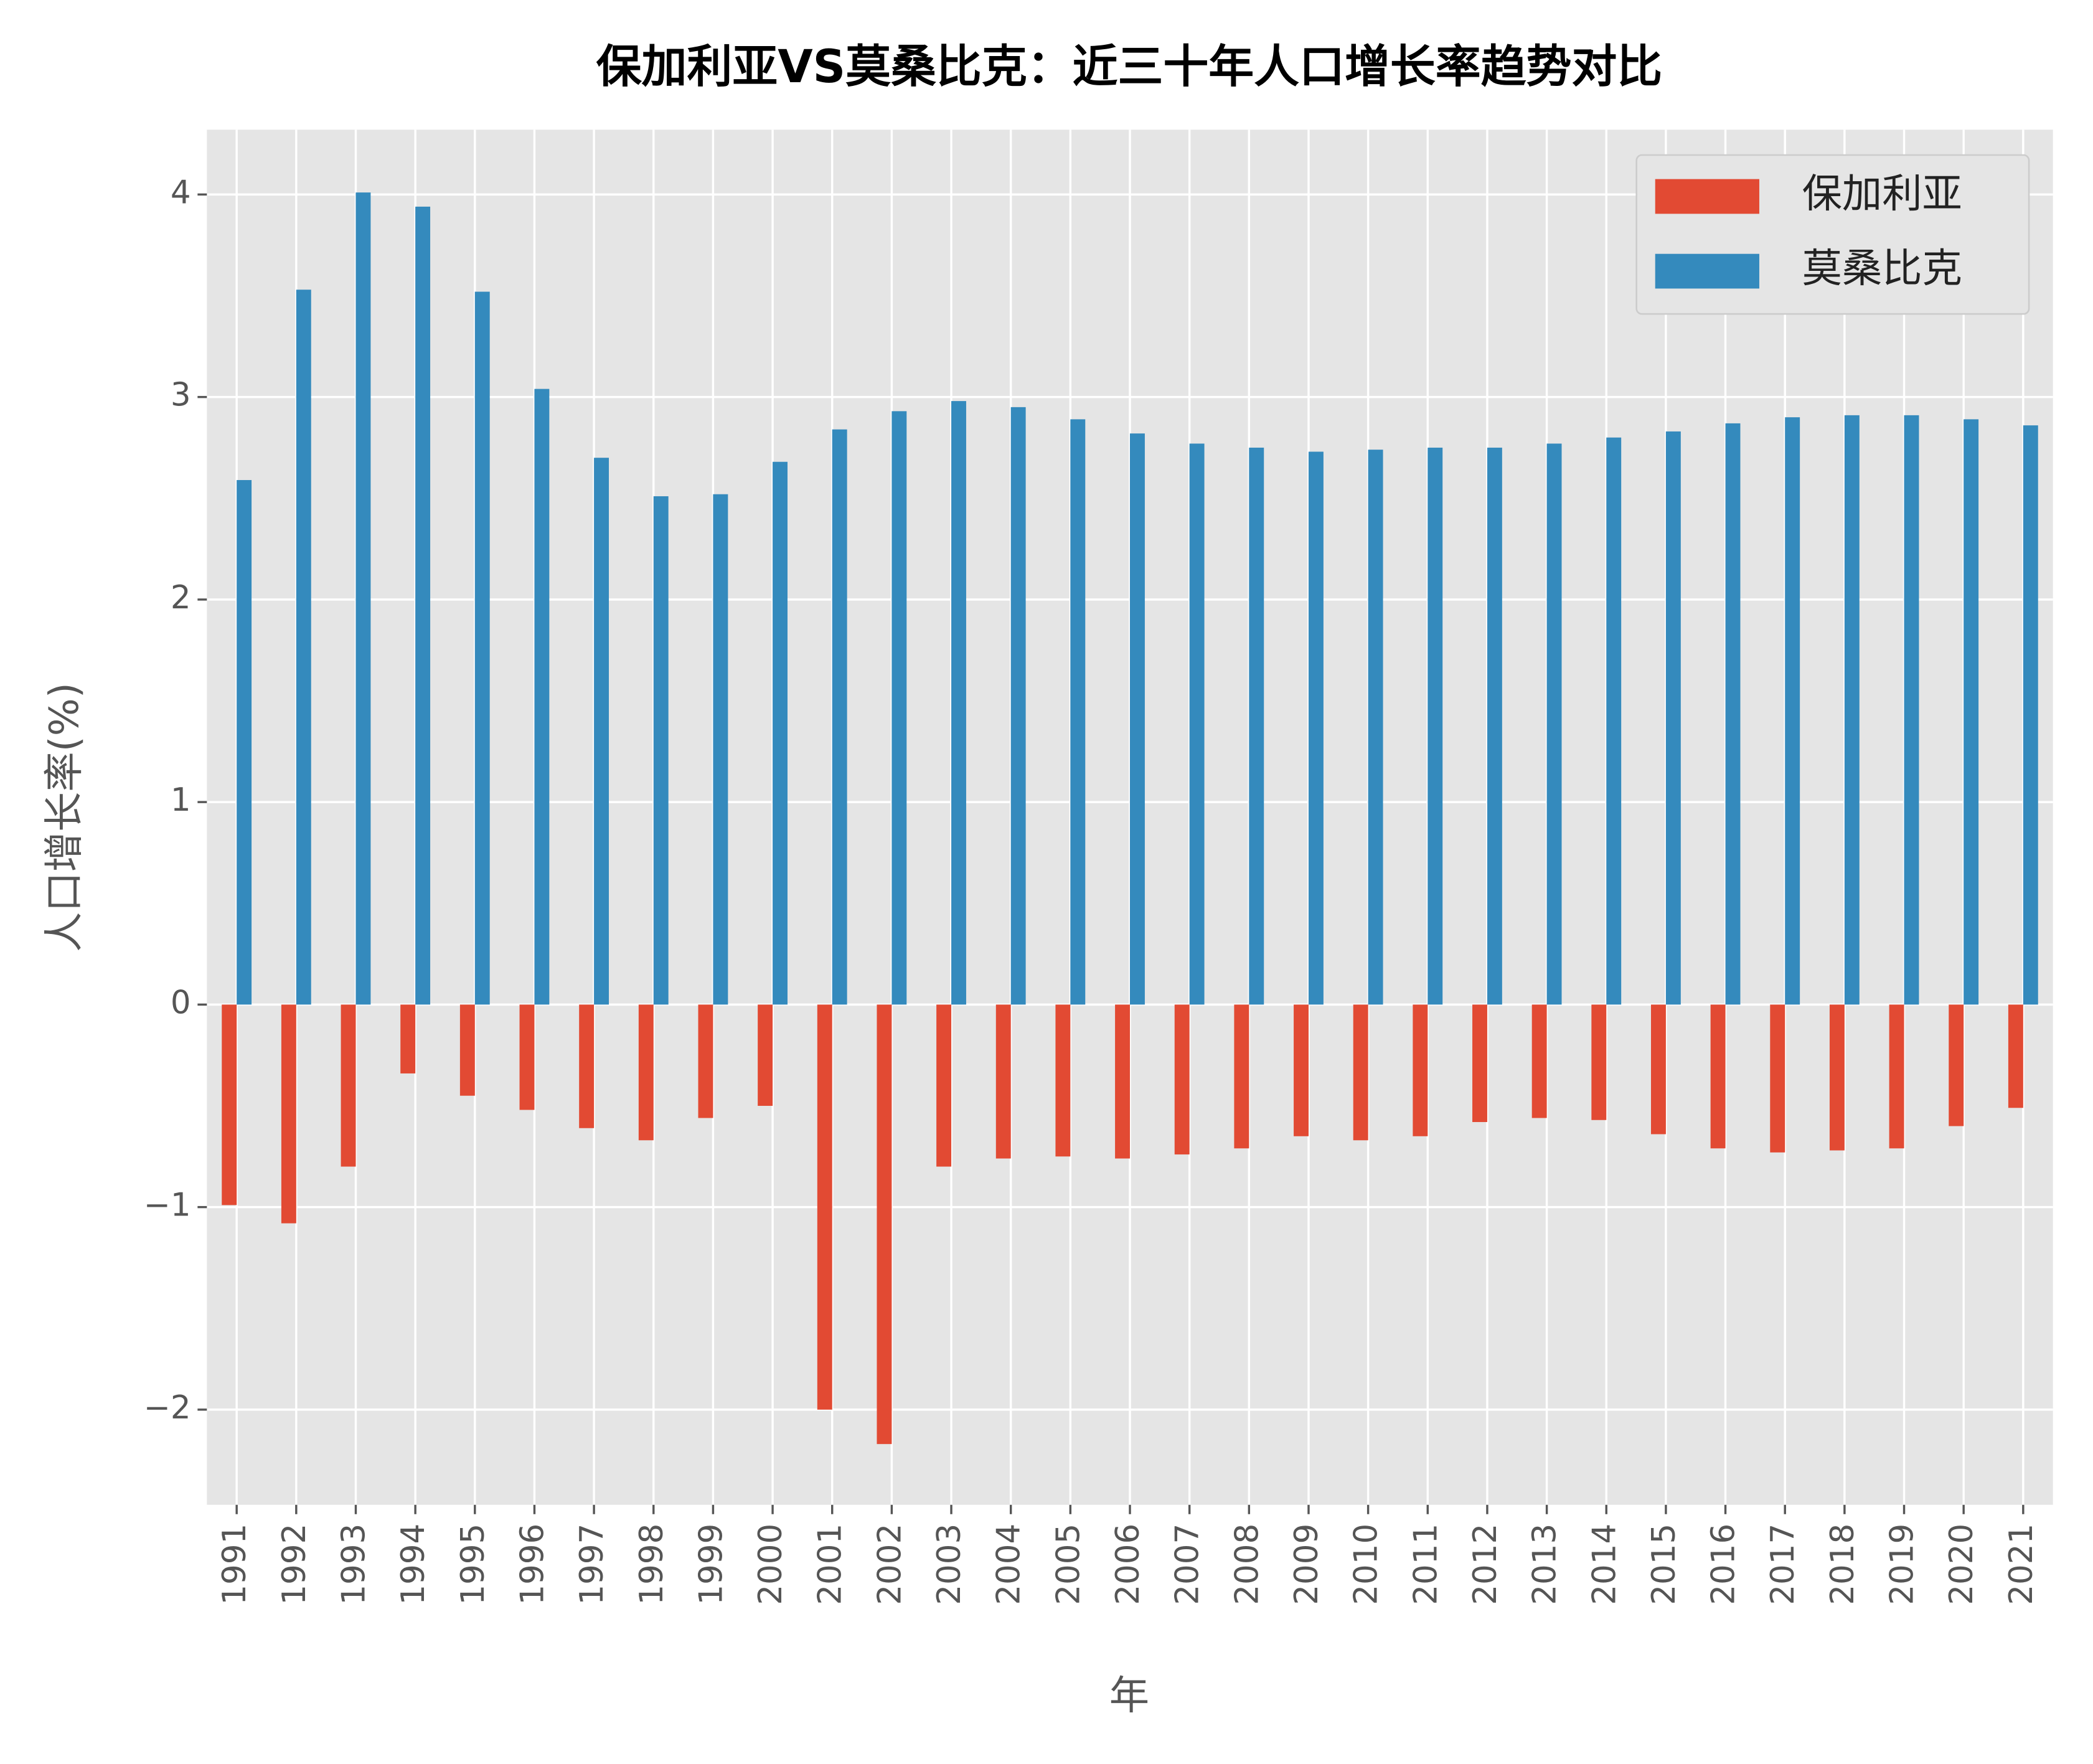  I want to click on x-tick-label: 2014, so click(1604, 1565).